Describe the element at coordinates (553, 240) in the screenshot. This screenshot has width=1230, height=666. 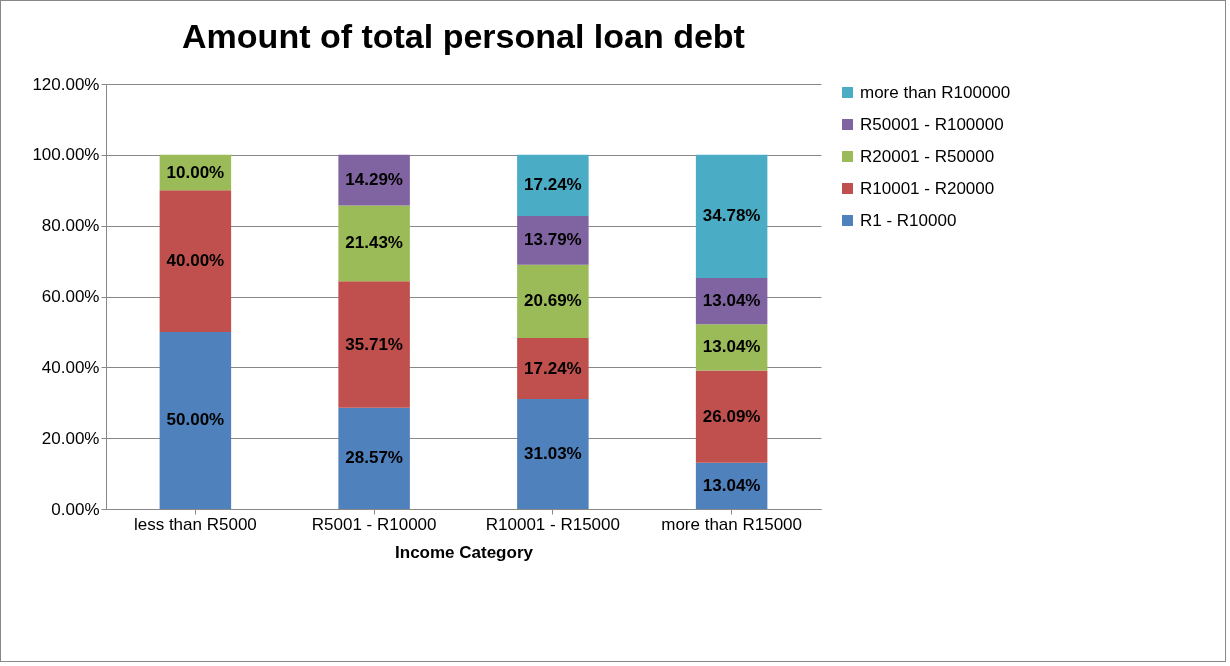
I see `data-label: 13.79%` at that location.